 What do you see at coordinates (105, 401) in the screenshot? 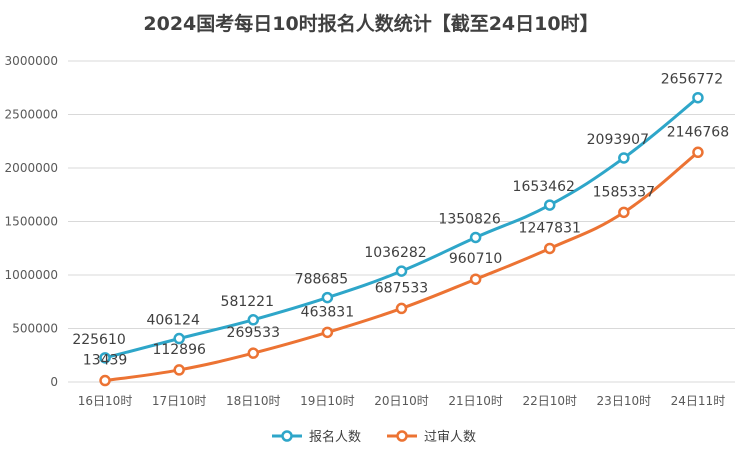
I see `x-tick-label: 16日10时` at bounding box center [105, 401].